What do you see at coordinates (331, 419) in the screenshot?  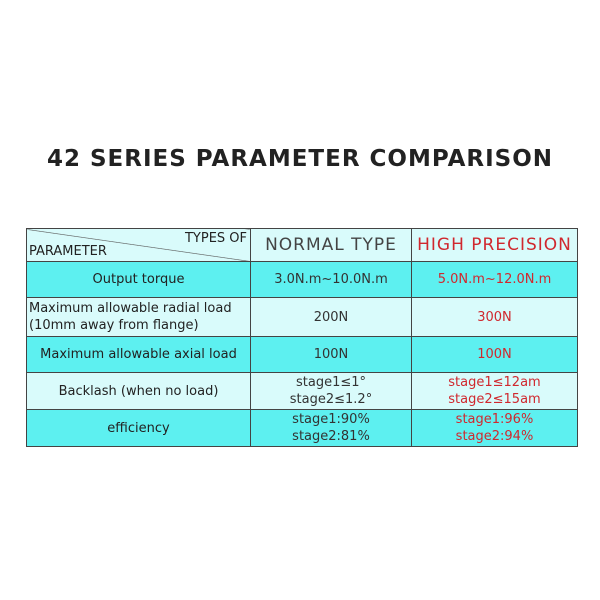 I see `value-line: stage1:90%` at bounding box center [331, 419].